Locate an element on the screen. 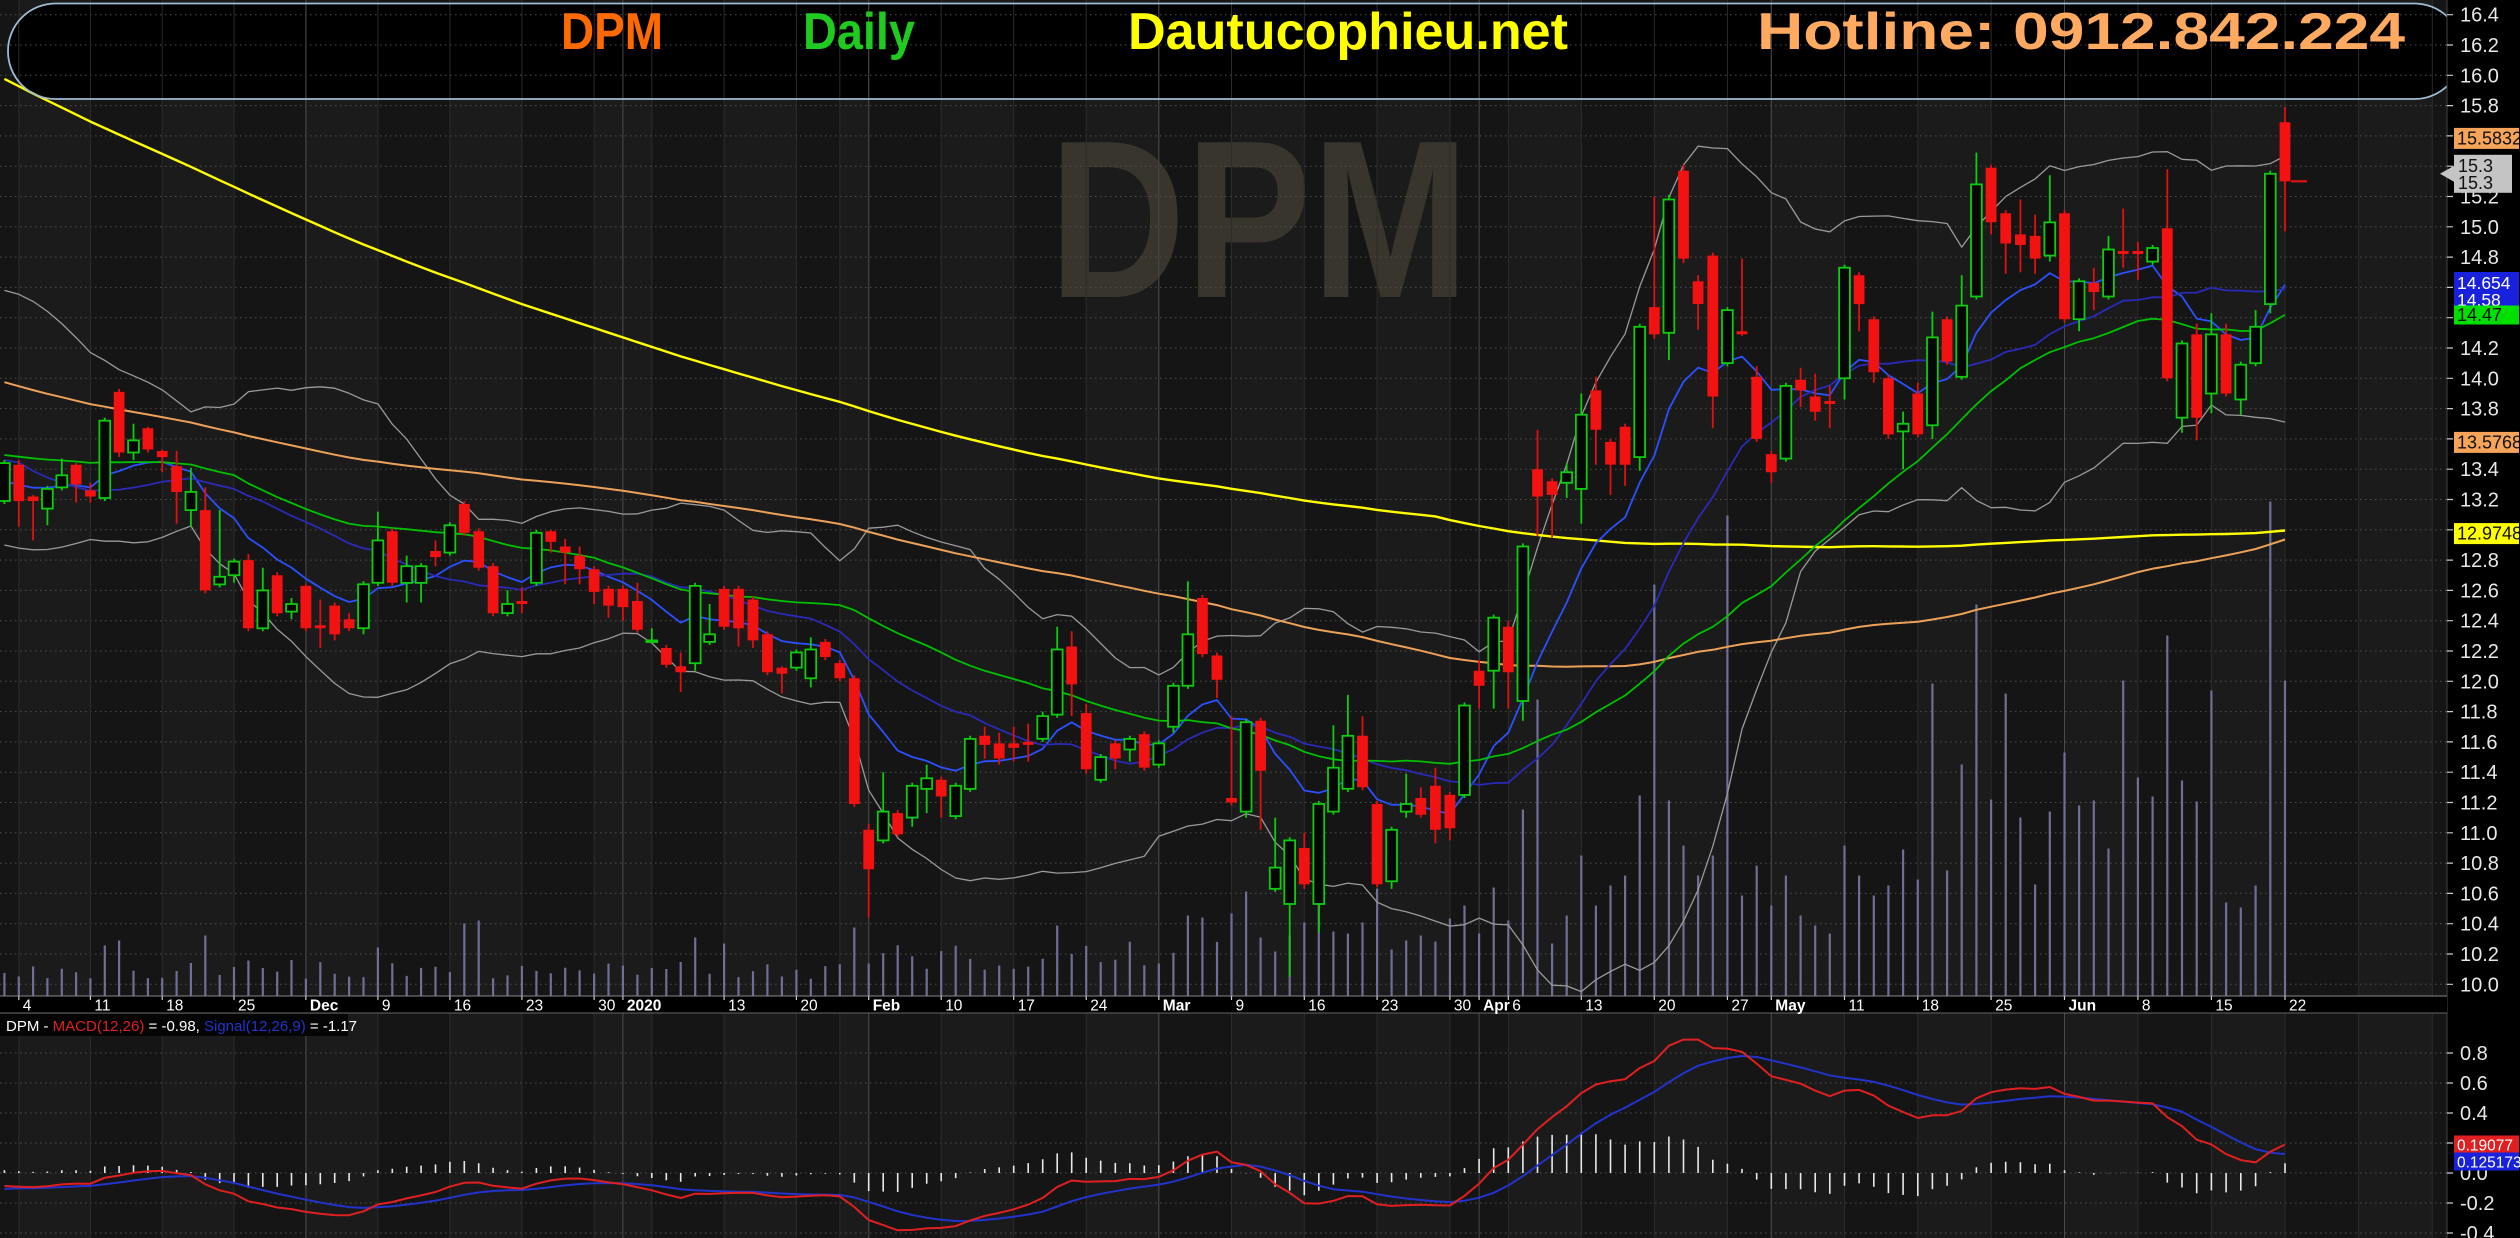 This screenshot has width=2520, height=1238. svg-text: 12.0 is located at coordinates (2479, 682).